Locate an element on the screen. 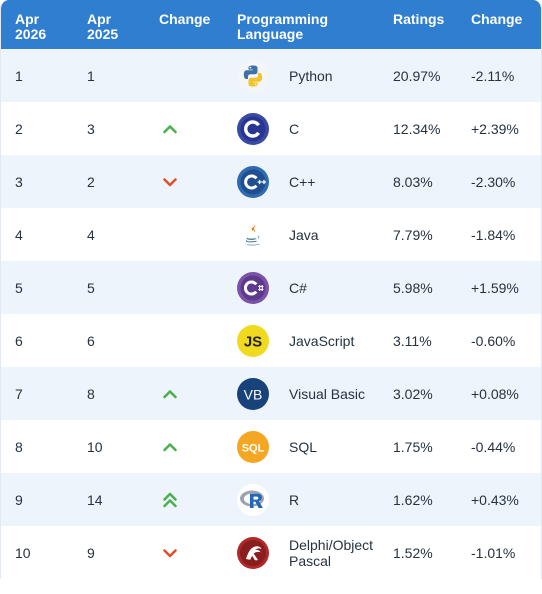  rating-change-value: -2.11% is located at coordinates (493, 75).